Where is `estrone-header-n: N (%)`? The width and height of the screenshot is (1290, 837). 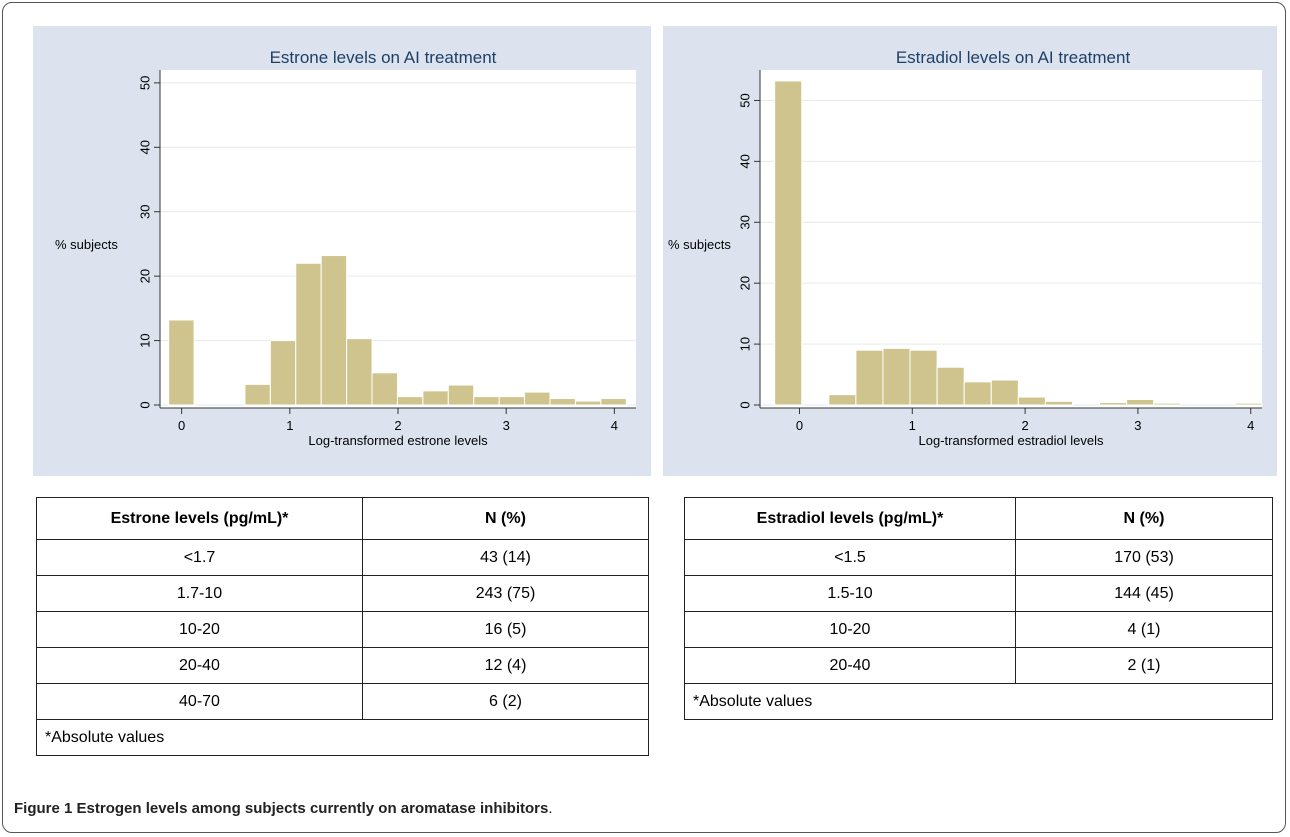 estrone-header-n: N (%) is located at coordinates (505, 518).